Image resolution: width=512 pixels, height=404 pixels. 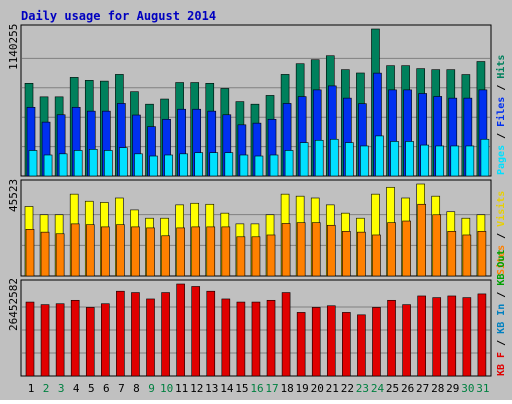 I want to click on day-label-9: 9, so click(x=151, y=388).